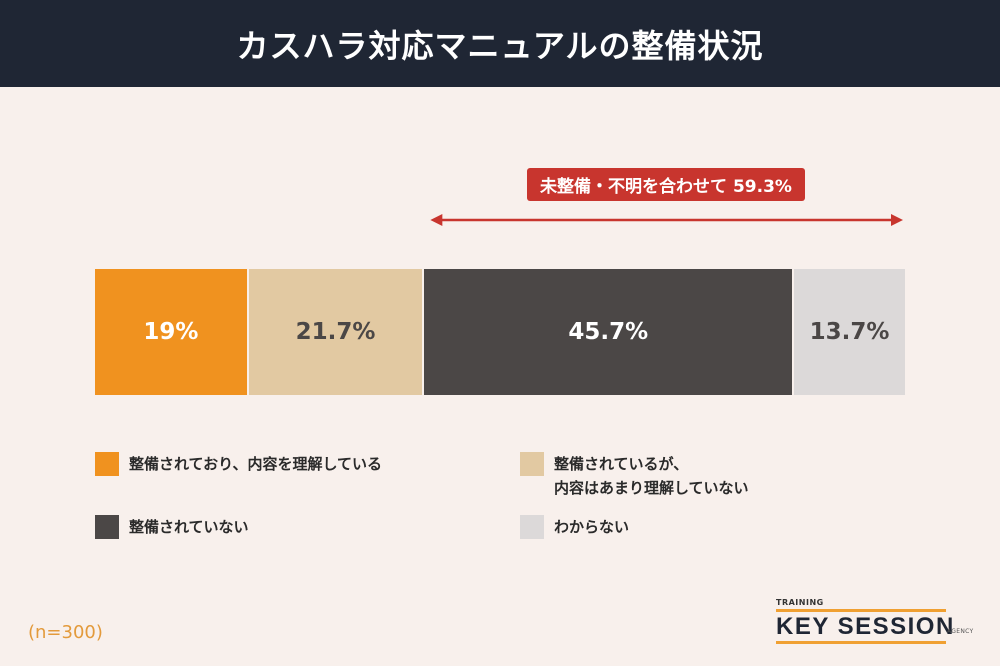  What do you see at coordinates (897, 220) in the screenshot?
I see `range-arrow-head-right` at bounding box center [897, 220].